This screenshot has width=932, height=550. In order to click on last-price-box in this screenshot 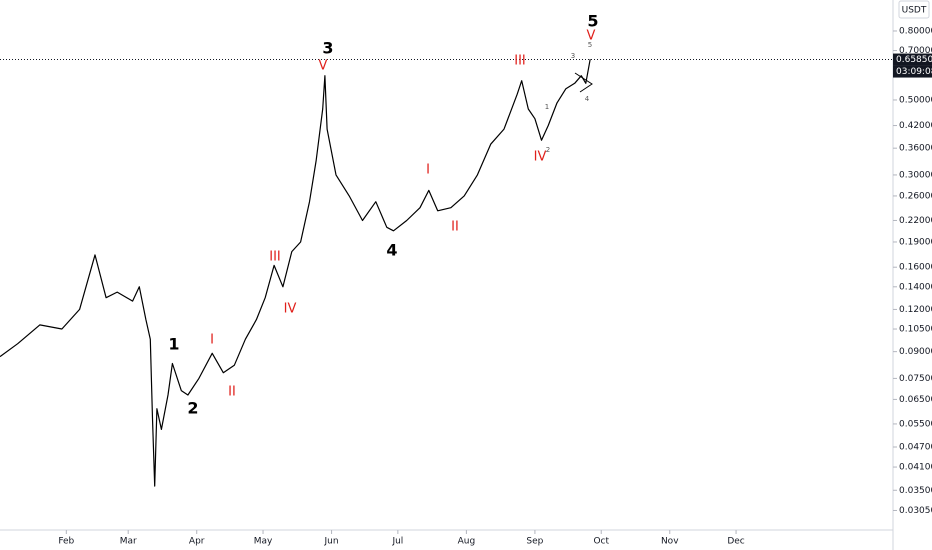, I will do `click(912, 59)`.